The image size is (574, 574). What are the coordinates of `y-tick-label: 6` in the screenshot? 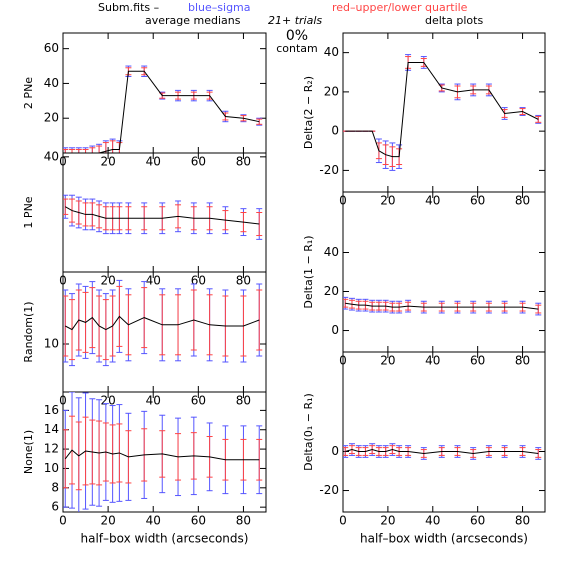 It's located at (55, 507).